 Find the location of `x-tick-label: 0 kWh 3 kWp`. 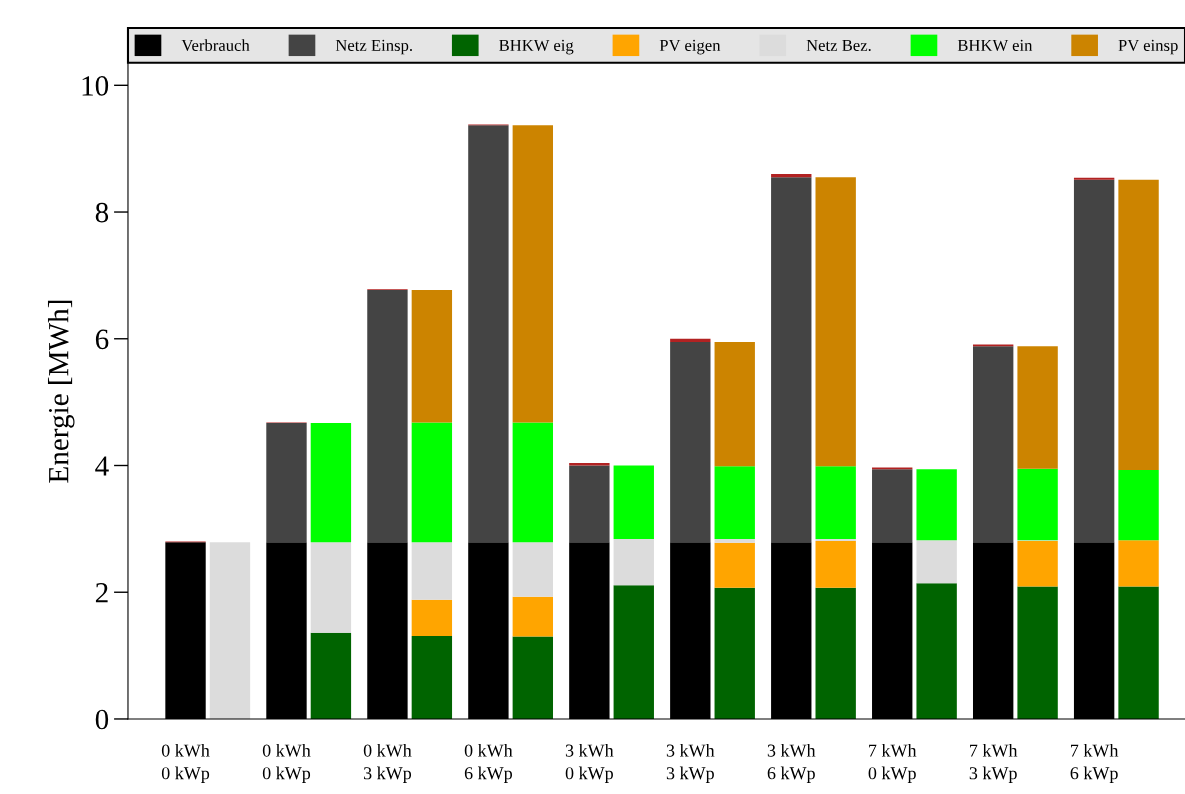

x-tick-label: 0 kWh 3 kWp is located at coordinates (387, 763).